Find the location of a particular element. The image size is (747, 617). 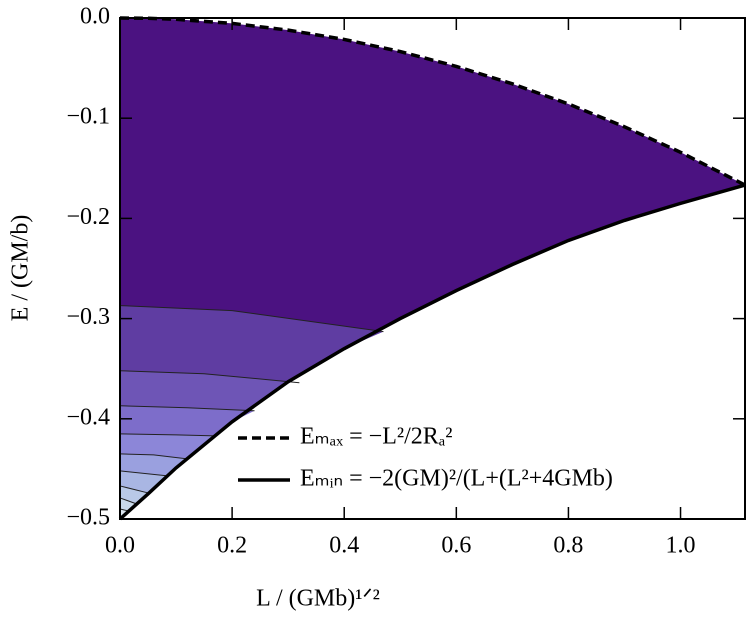

y-tick-label: −0.3 is located at coordinates (88, 317).